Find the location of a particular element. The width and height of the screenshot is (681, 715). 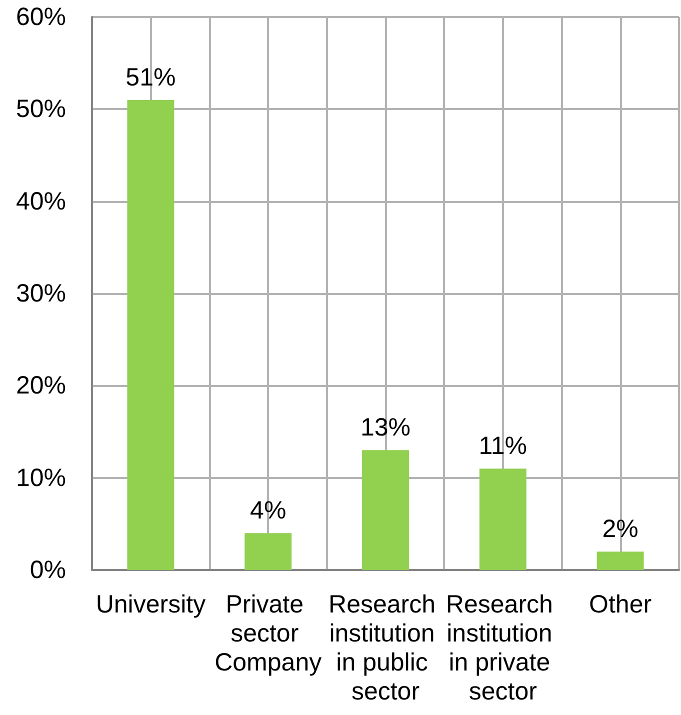

data-label: 11% is located at coordinates (502, 446).